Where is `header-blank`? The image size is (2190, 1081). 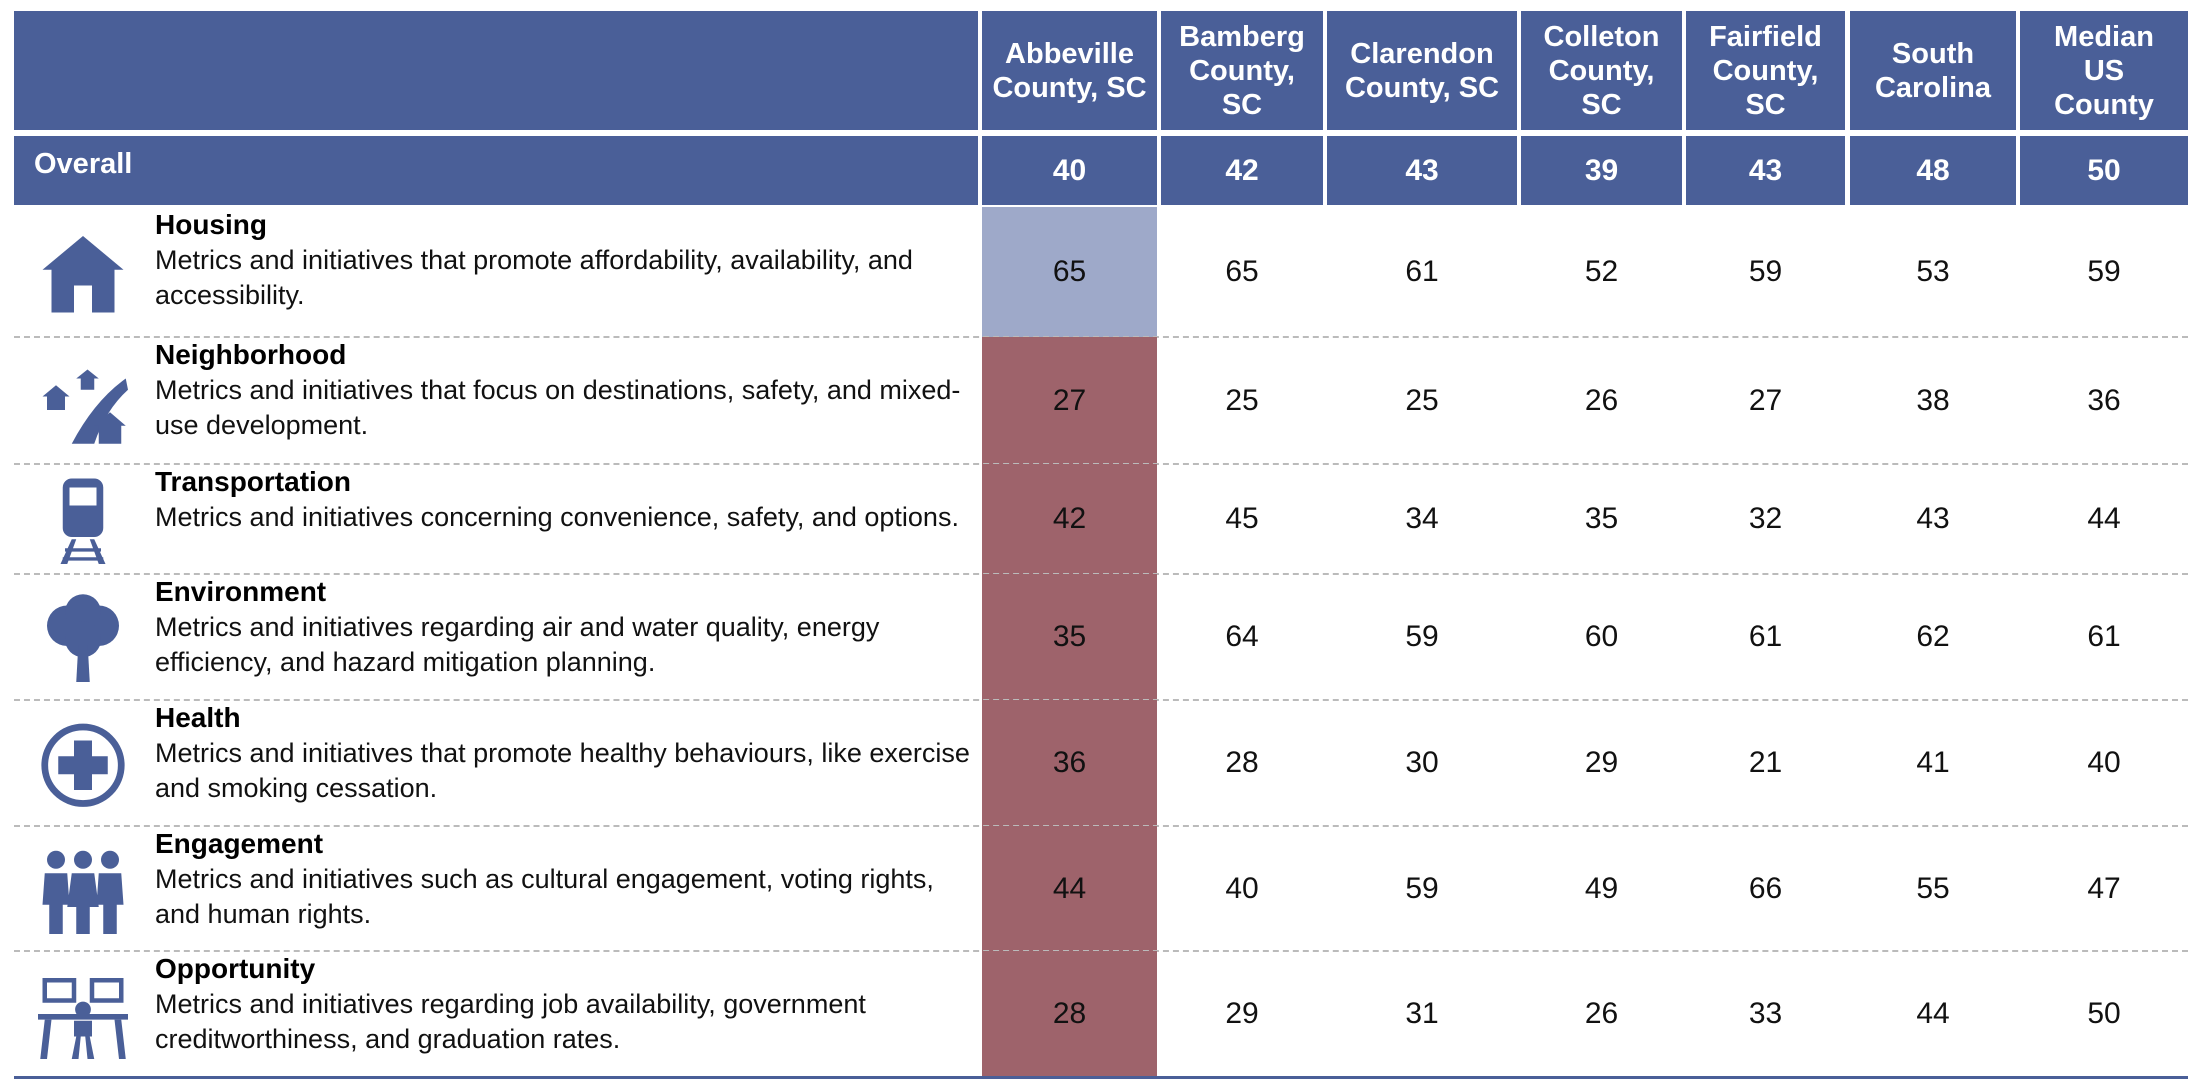
header-blank is located at coordinates (496, 70).